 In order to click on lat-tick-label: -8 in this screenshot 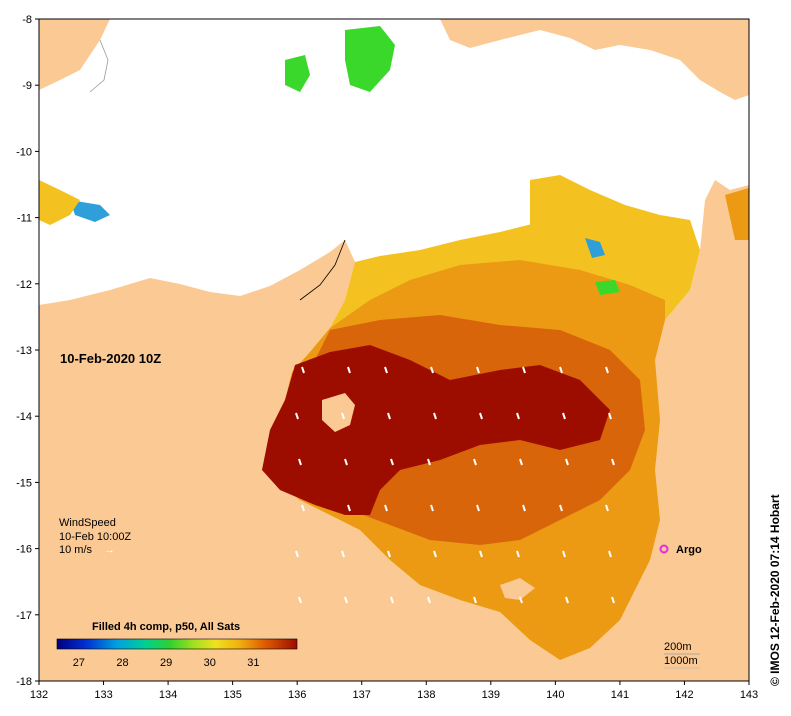, I will do `click(27, 20)`.